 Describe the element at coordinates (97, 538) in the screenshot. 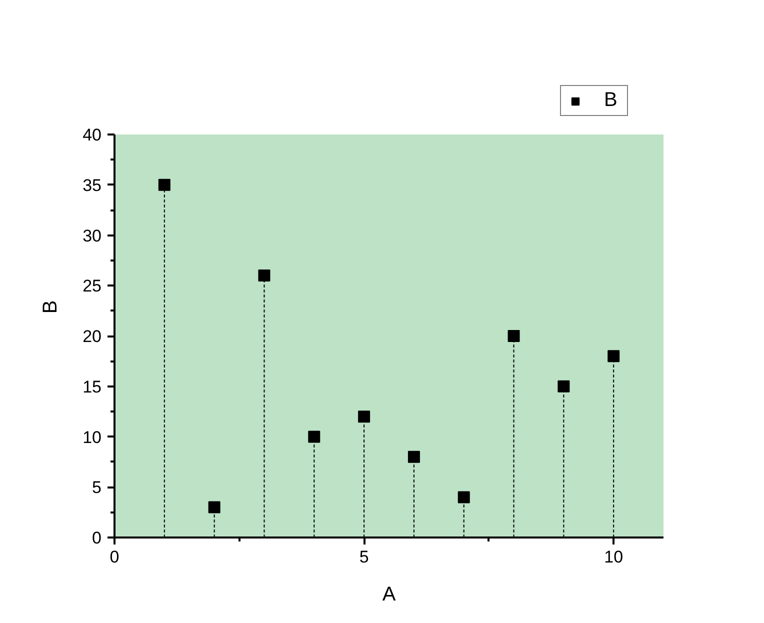

I see `y-tick-label: 0` at that location.